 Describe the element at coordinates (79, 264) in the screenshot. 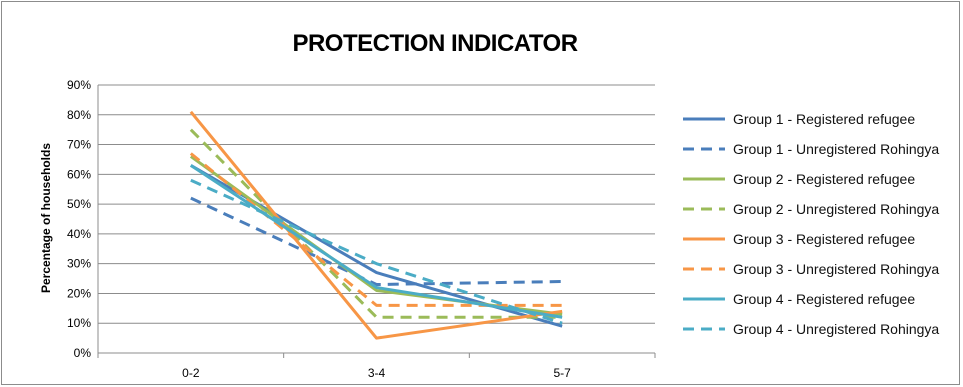

I see `y-tick-label: 30%` at that location.